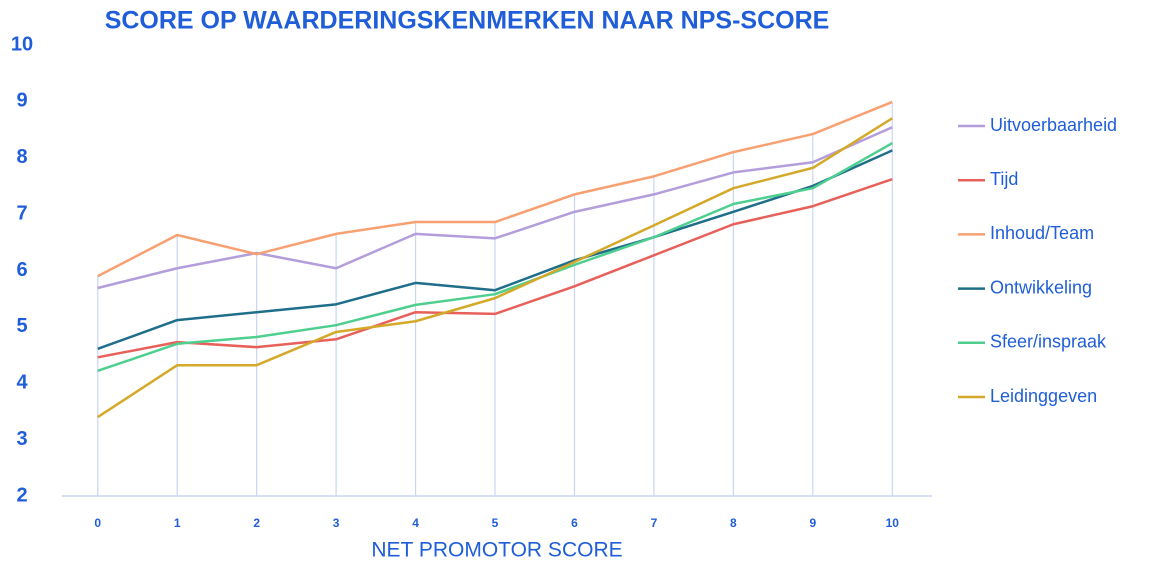  What do you see at coordinates (1042, 233) in the screenshot?
I see `legend-label: Inhoud/Team` at bounding box center [1042, 233].